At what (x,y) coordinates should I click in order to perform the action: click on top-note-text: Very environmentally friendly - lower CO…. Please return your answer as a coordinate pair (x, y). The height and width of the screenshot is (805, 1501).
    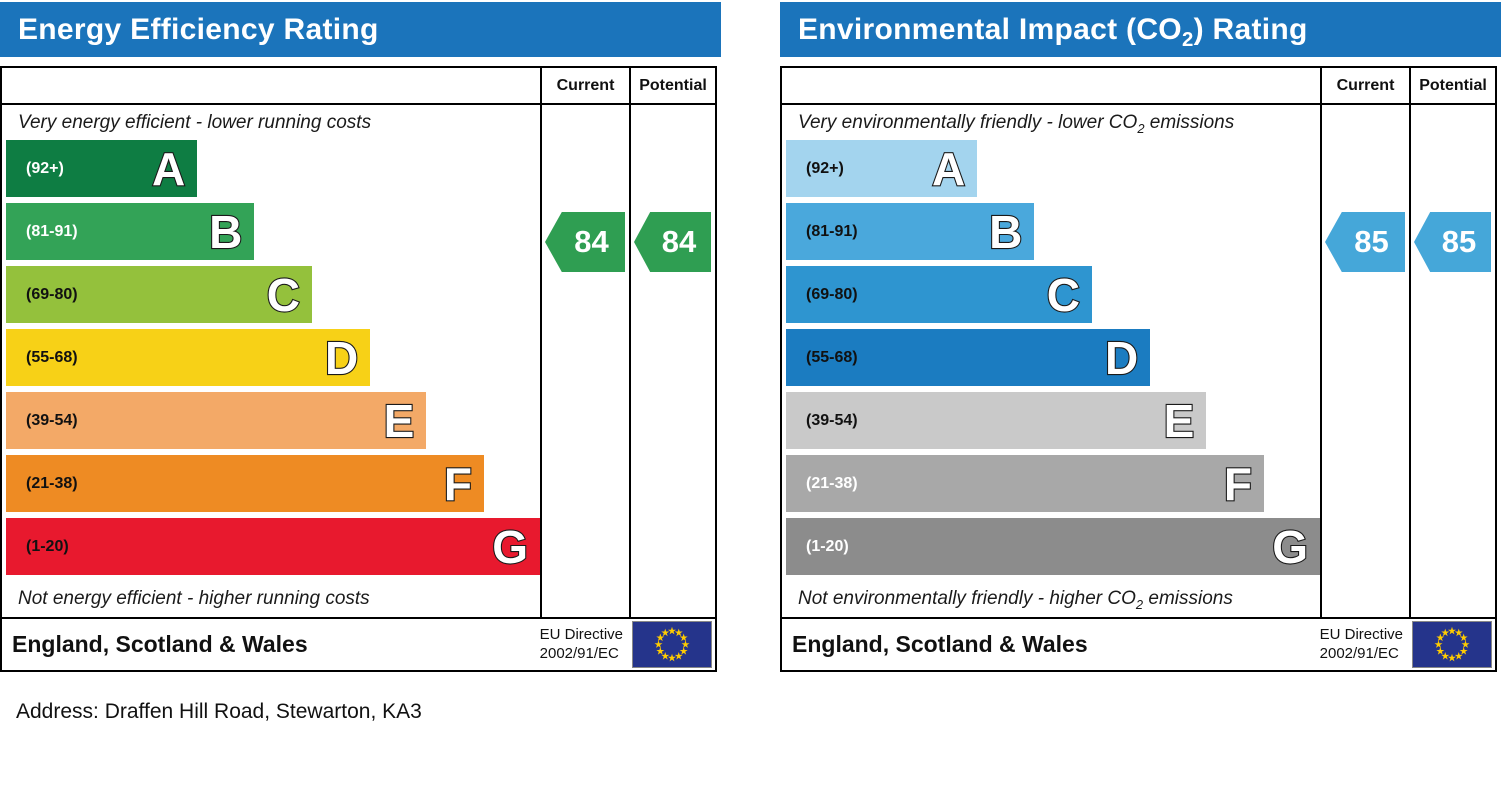
    Looking at the image, I should click on (1016, 123).